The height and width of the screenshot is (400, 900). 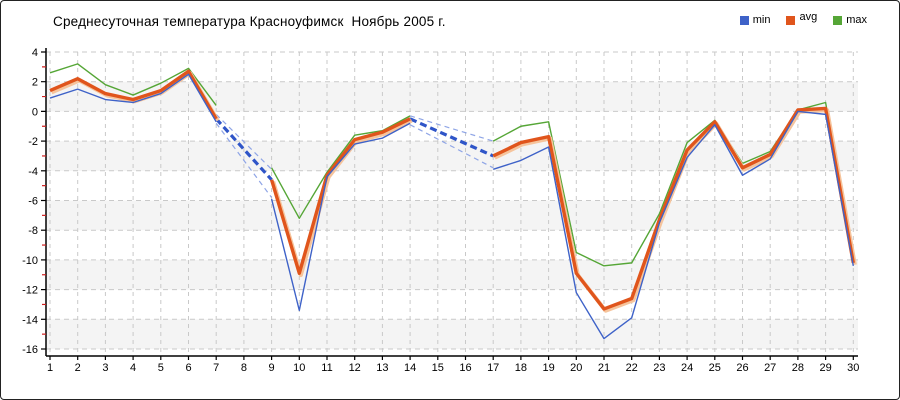 I want to click on svg-text: 26, so click(x=742, y=368).